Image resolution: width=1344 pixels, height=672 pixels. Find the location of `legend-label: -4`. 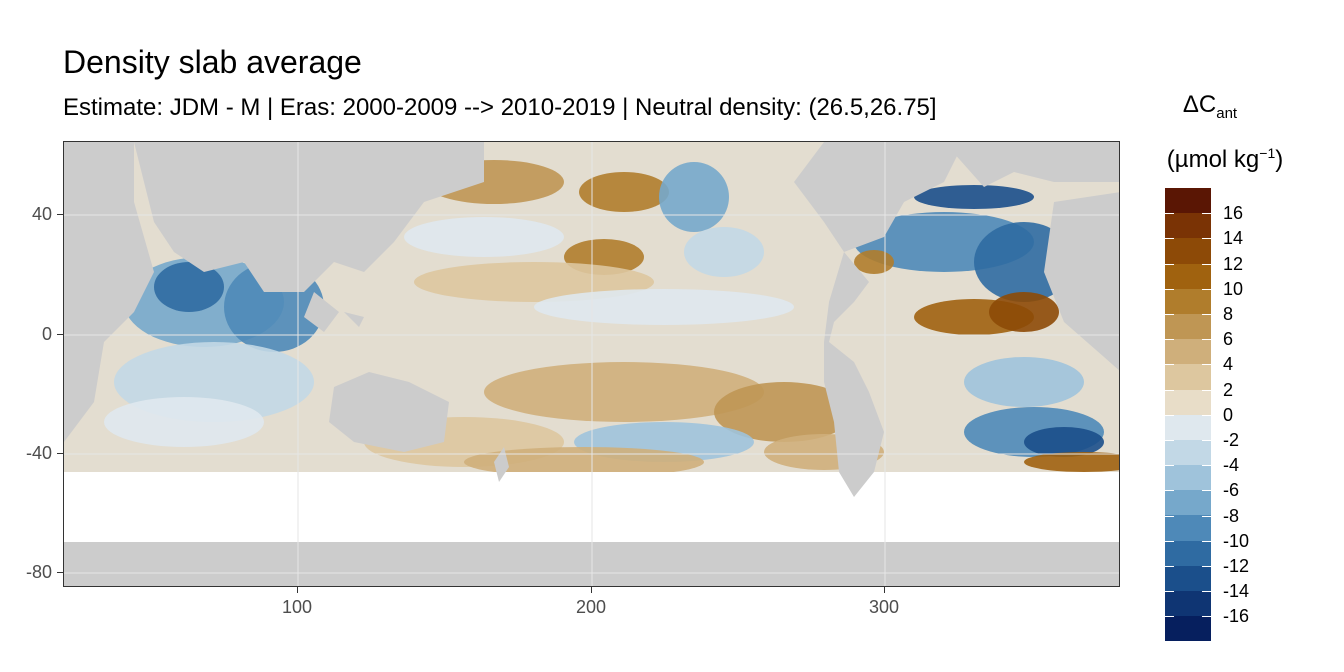

legend-label: -4 is located at coordinates (1231, 465).